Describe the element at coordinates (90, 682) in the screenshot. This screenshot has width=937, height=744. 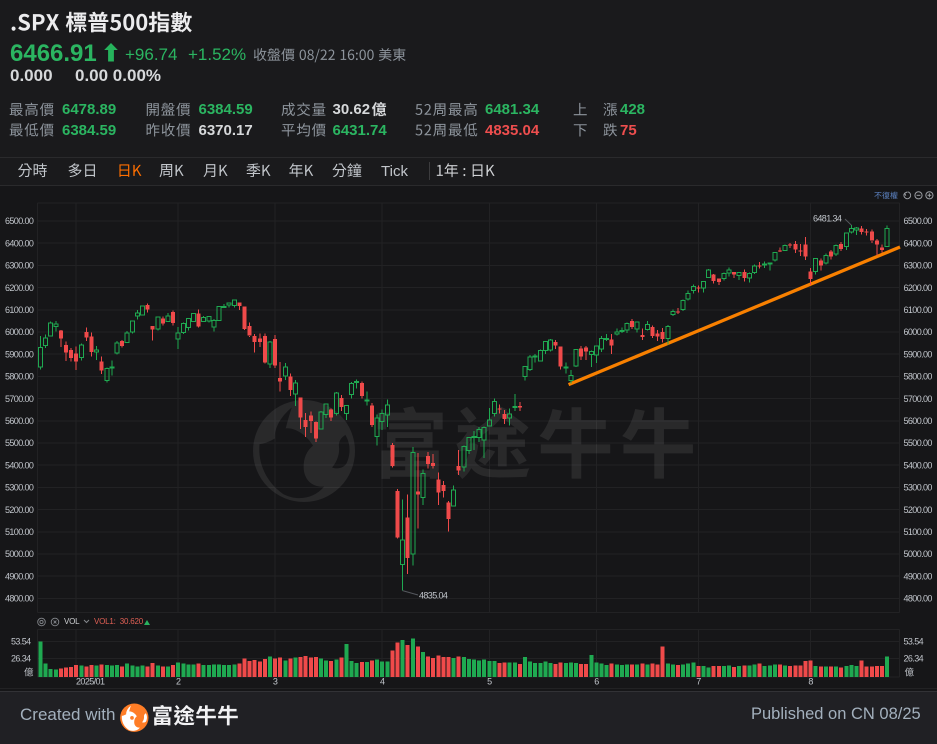
I see `svg-text: 2025/01` at that location.